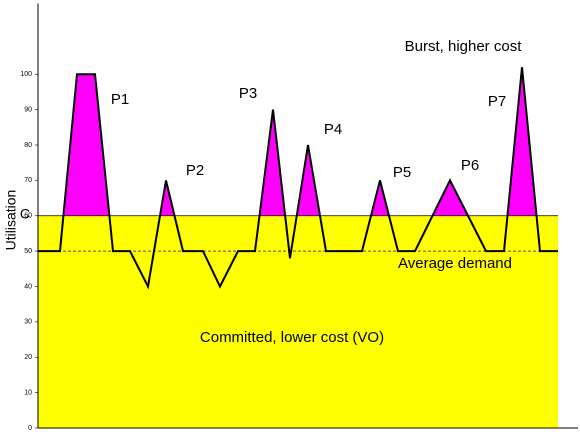 The image size is (580, 435). What do you see at coordinates (28, 286) in the screenshot?
I see `y-tick-label: 40` at bounding box center [28, 286].